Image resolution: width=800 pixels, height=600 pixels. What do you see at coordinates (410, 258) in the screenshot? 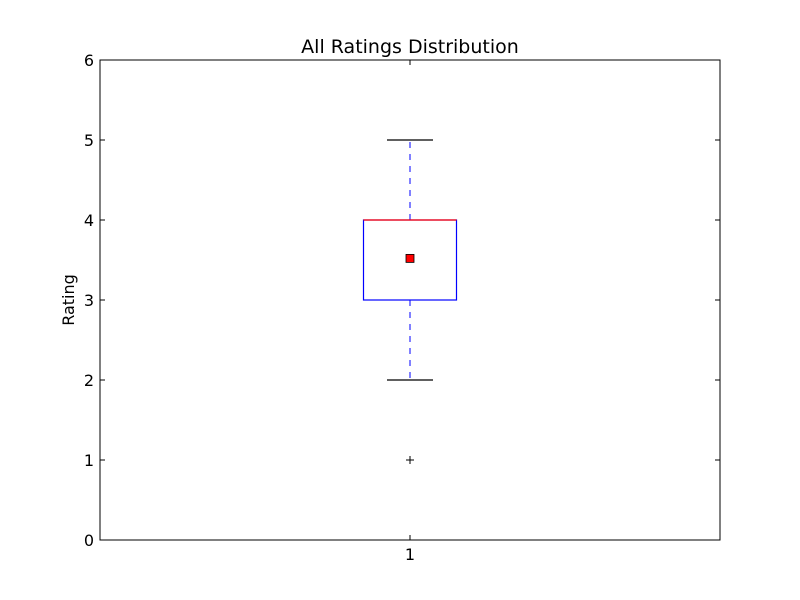
I see `mean-marker` at bounding box center [410, 258].